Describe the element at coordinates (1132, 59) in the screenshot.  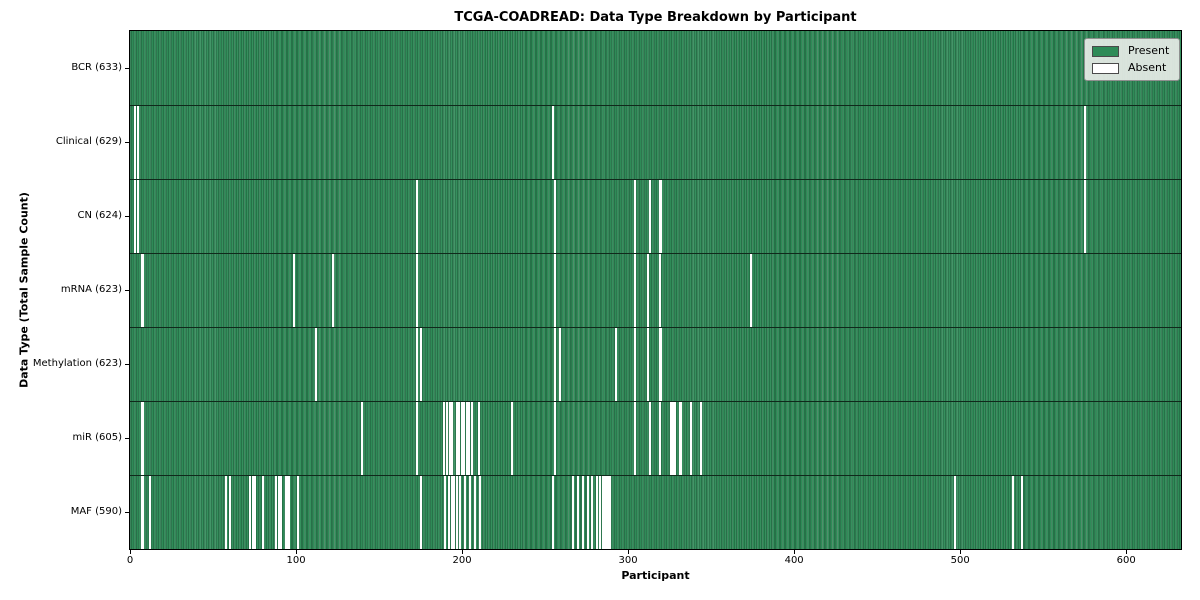
I see `legend: Present Absent` at that location.